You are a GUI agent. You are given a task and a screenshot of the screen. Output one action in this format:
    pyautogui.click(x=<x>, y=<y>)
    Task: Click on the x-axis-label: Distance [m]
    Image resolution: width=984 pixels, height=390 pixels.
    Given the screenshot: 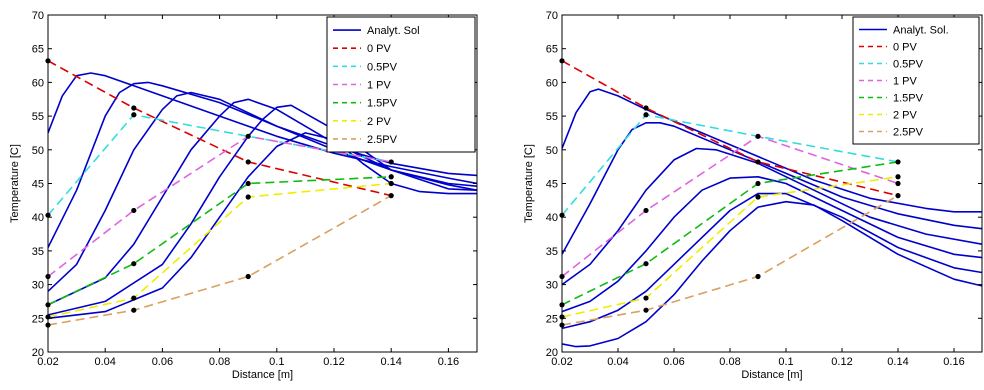 What is the action you would take?
    pyautogui.click(x=771, y=375)
    